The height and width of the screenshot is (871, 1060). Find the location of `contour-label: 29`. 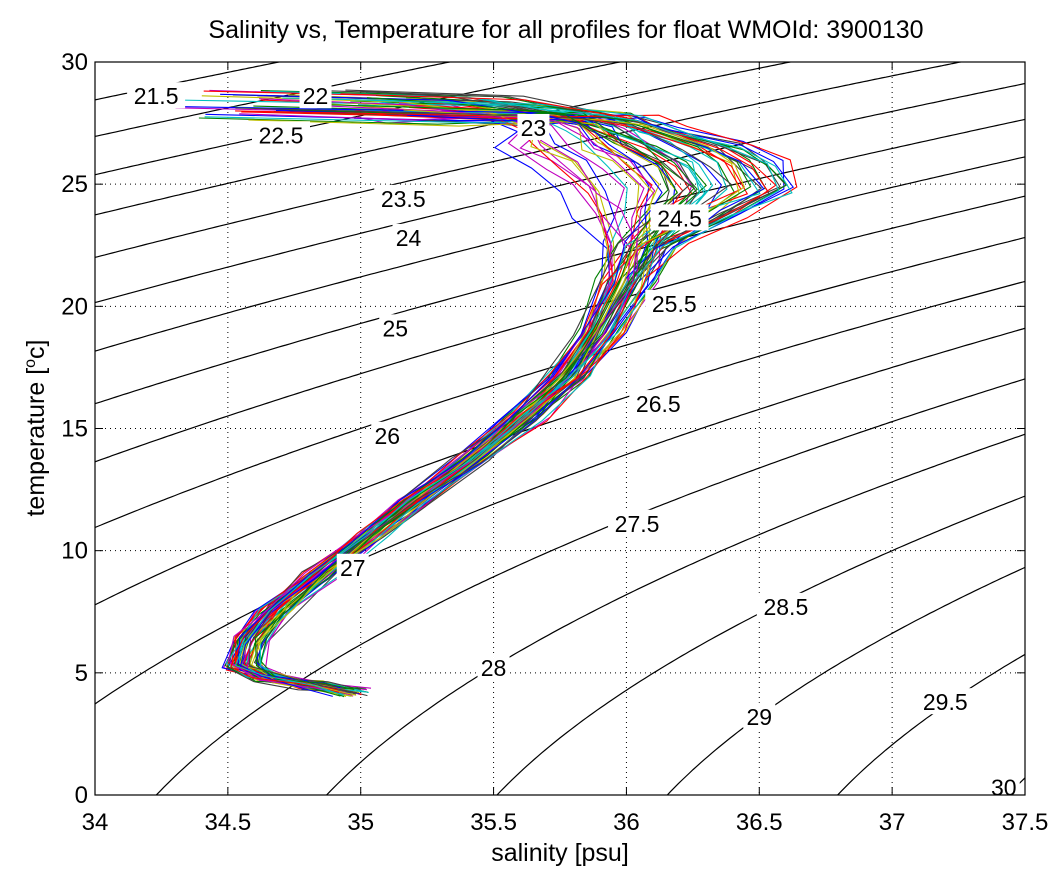

contour-label: 29 is located at coordinates (759, 717).